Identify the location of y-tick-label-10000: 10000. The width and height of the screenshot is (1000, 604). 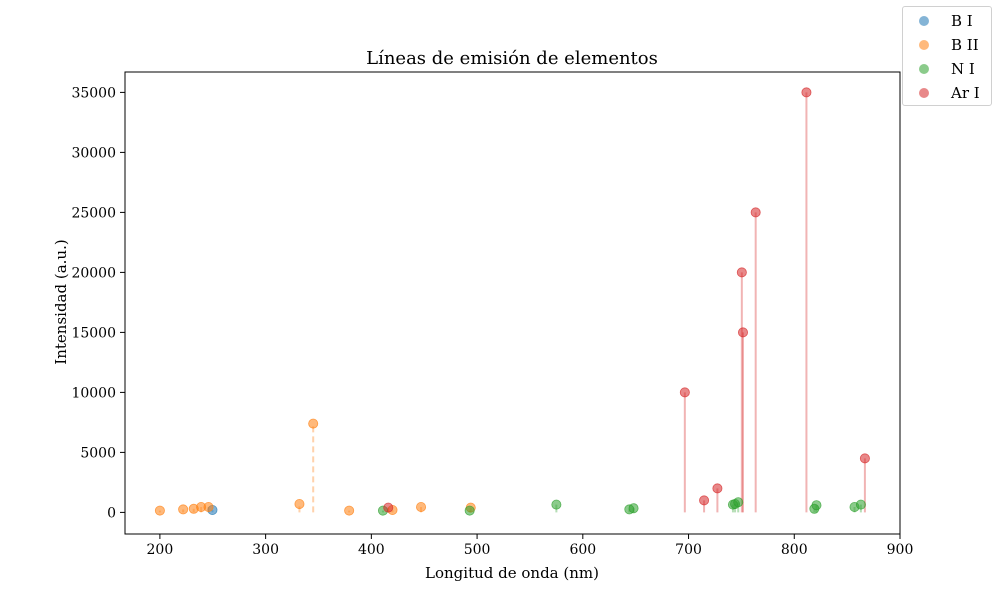
(93, 393).